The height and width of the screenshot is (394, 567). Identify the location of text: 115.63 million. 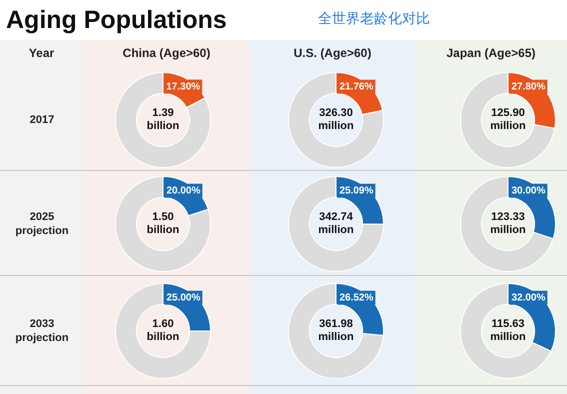
(508, 330).